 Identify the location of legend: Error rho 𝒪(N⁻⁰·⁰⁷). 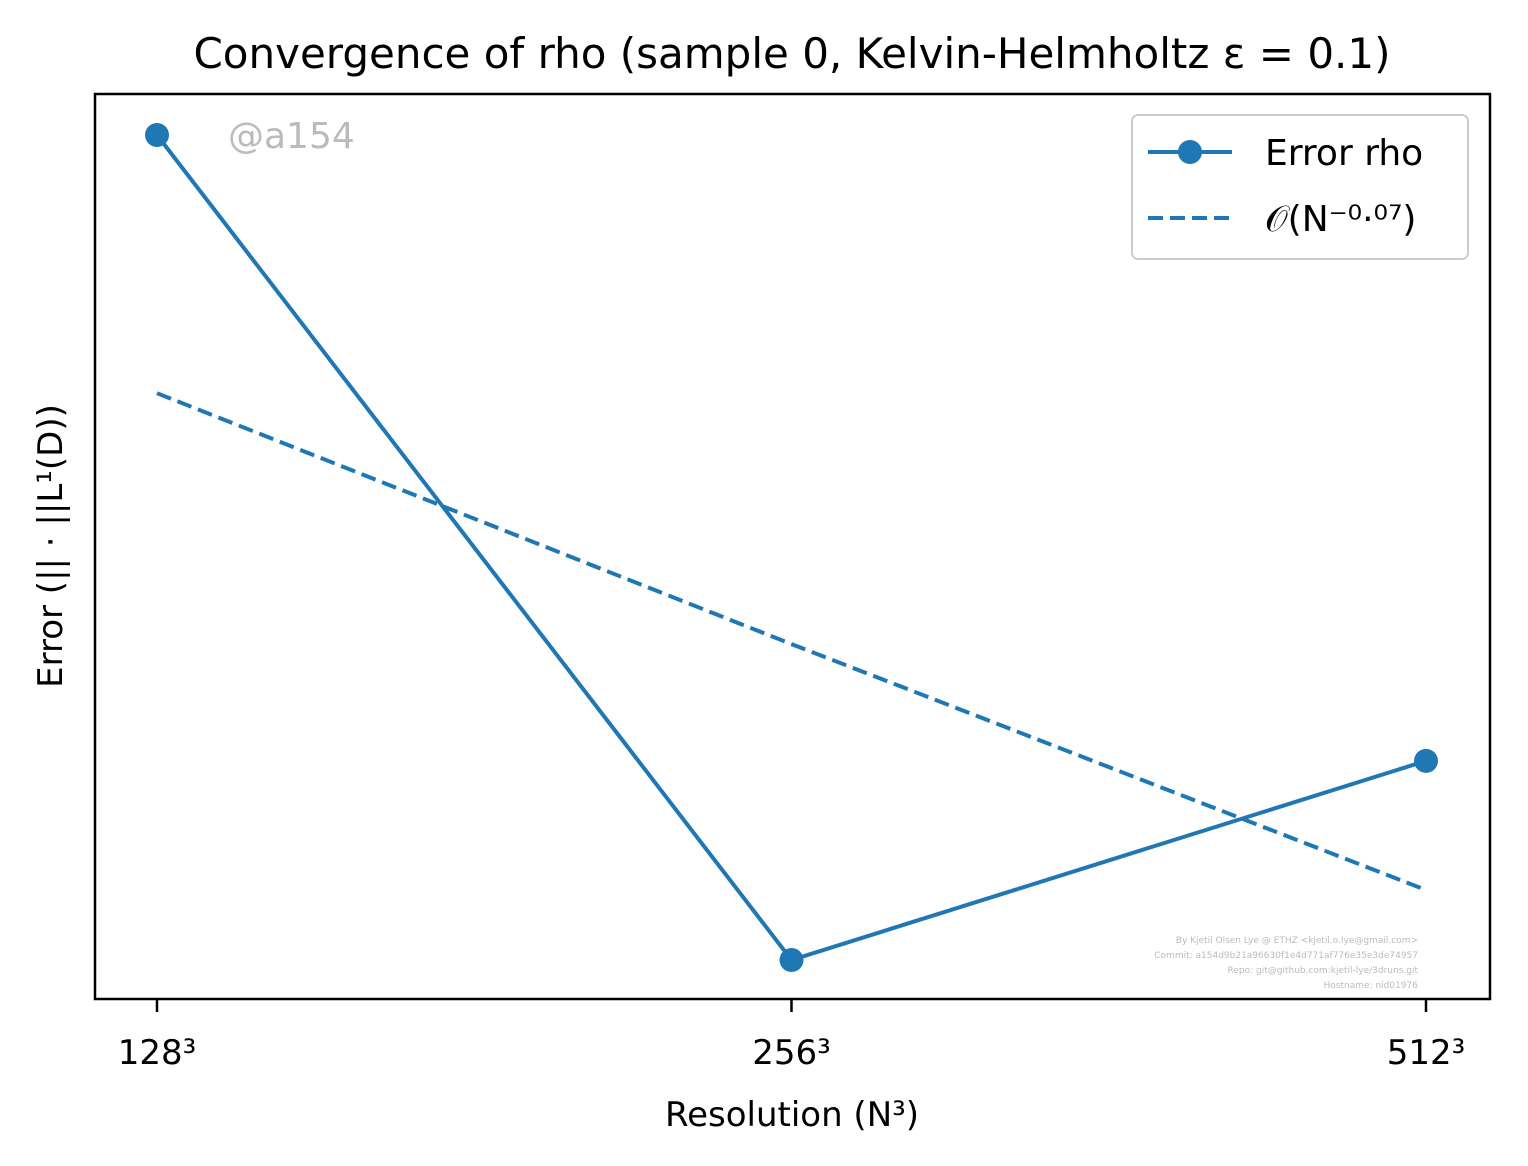
(1300, 187).